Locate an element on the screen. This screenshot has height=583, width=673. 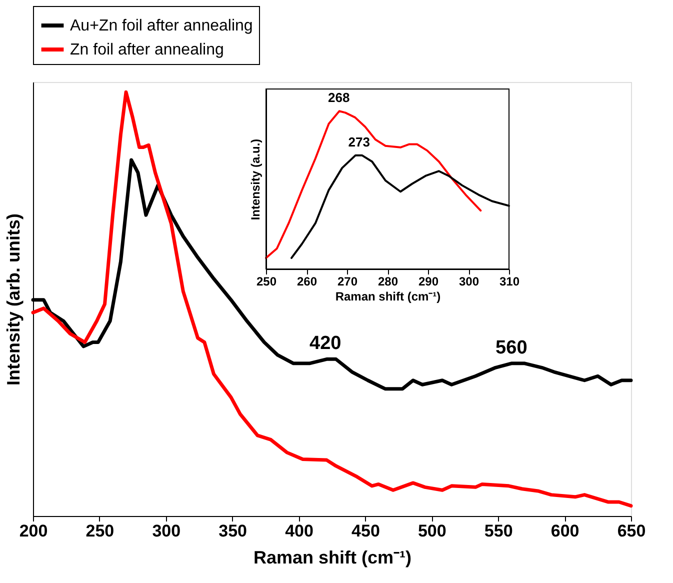
x-tick-label: 260 is located at coordinates (307, 281).